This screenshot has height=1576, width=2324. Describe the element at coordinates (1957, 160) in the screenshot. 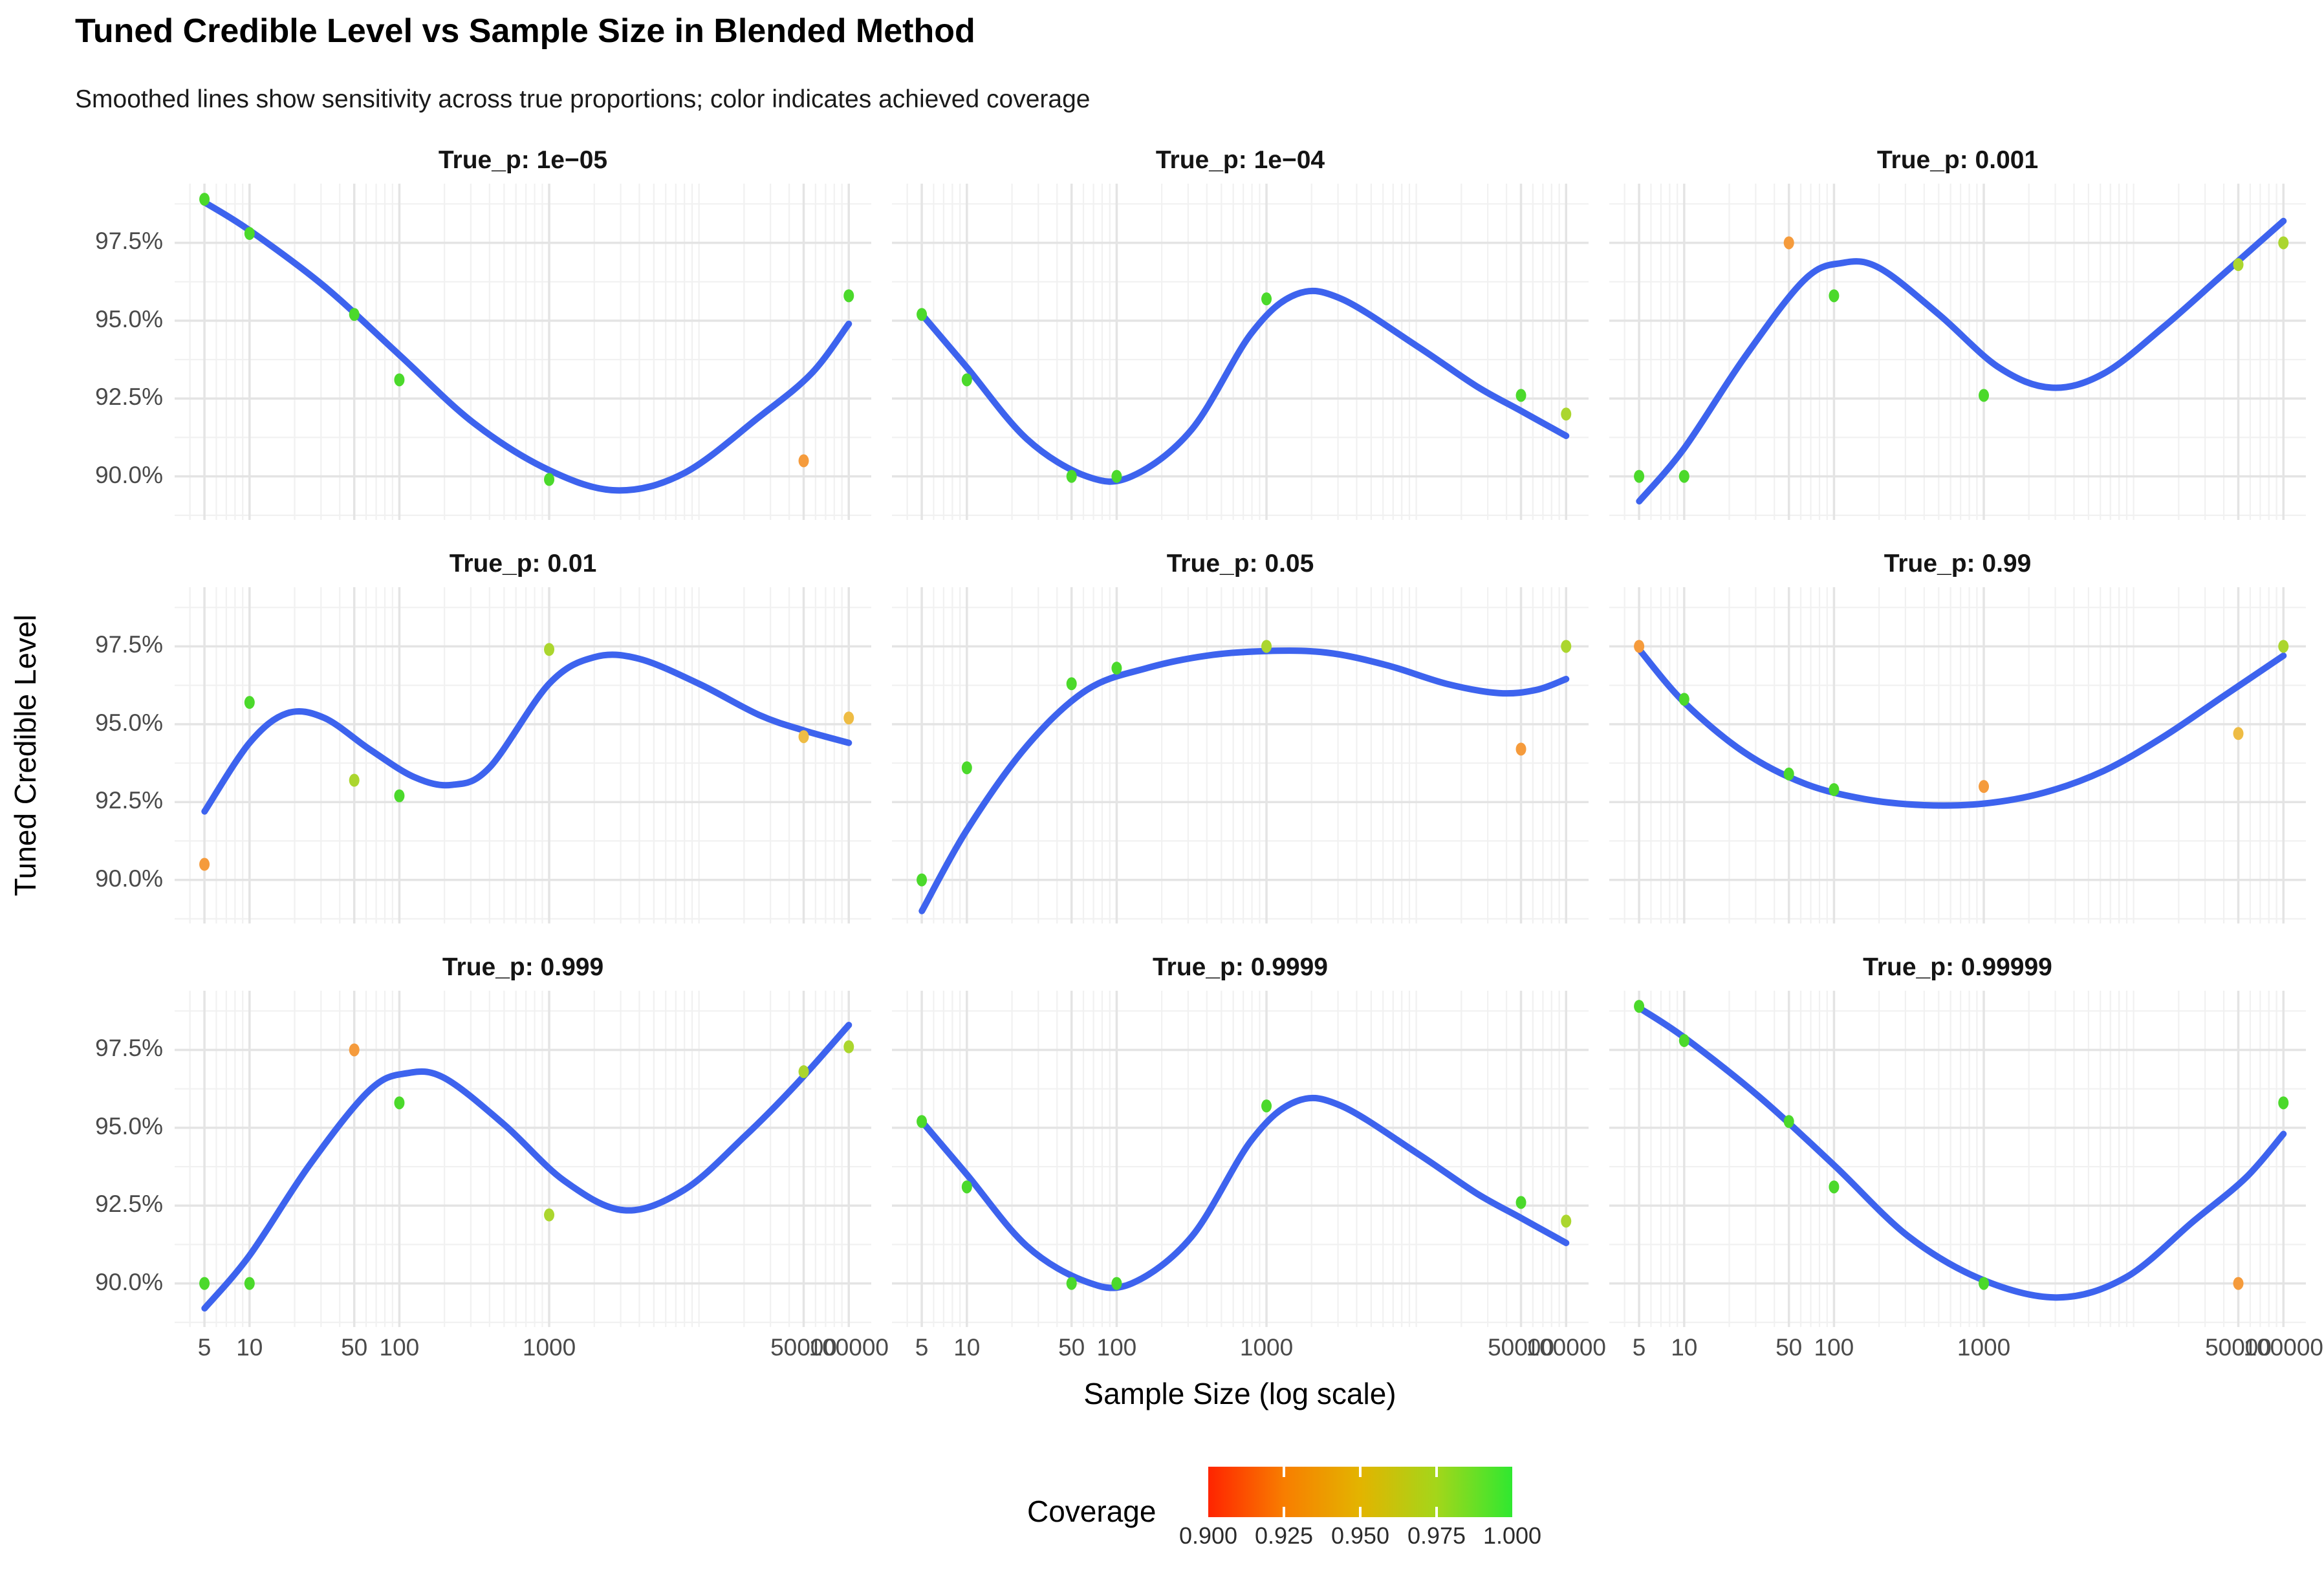

I see `facet-strip-3: True_p: 0.001` at that location.